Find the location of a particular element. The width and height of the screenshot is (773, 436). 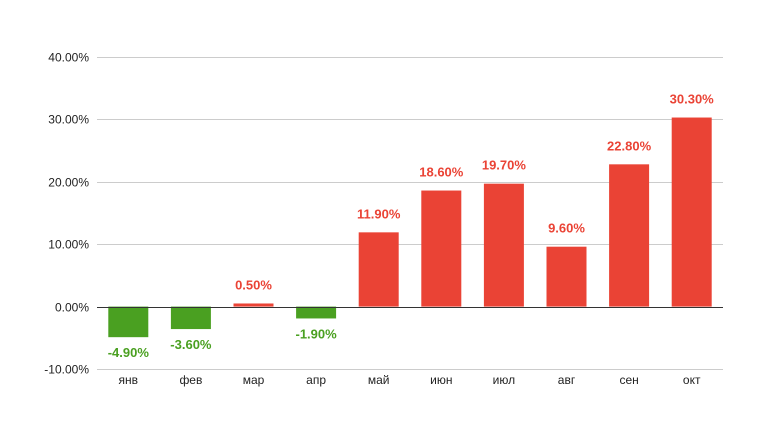

data-label: -1.90% is located at coordinates (316, 333).